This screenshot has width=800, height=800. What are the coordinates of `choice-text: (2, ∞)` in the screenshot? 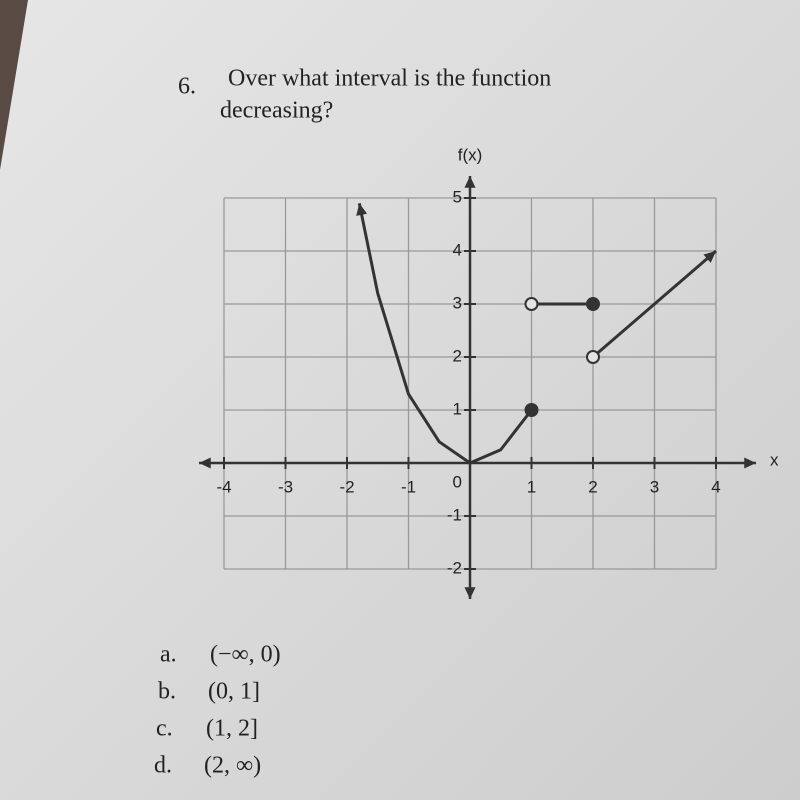 It's located at (232, 766).